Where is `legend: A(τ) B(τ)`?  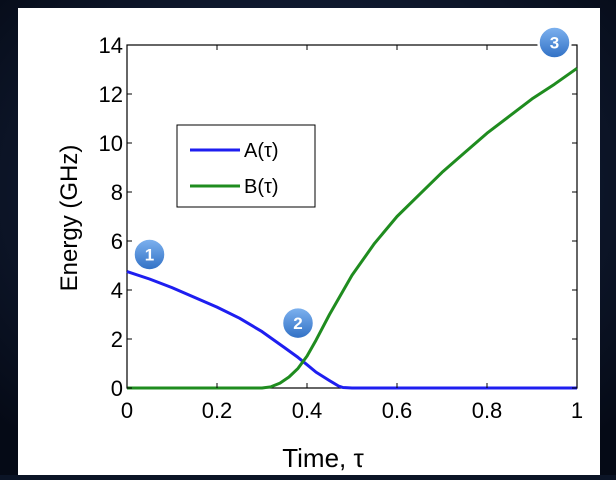 legend: A(τ) B(τ) is located at coordinates (246, 166).